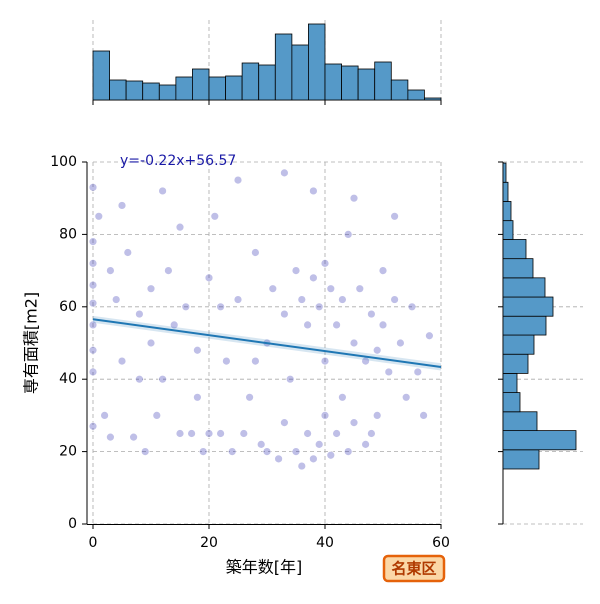  What do you see at coordinates (441, 543) in the screenshot?
I see `x-tick-label: 60` at bounding box center [441, 543].